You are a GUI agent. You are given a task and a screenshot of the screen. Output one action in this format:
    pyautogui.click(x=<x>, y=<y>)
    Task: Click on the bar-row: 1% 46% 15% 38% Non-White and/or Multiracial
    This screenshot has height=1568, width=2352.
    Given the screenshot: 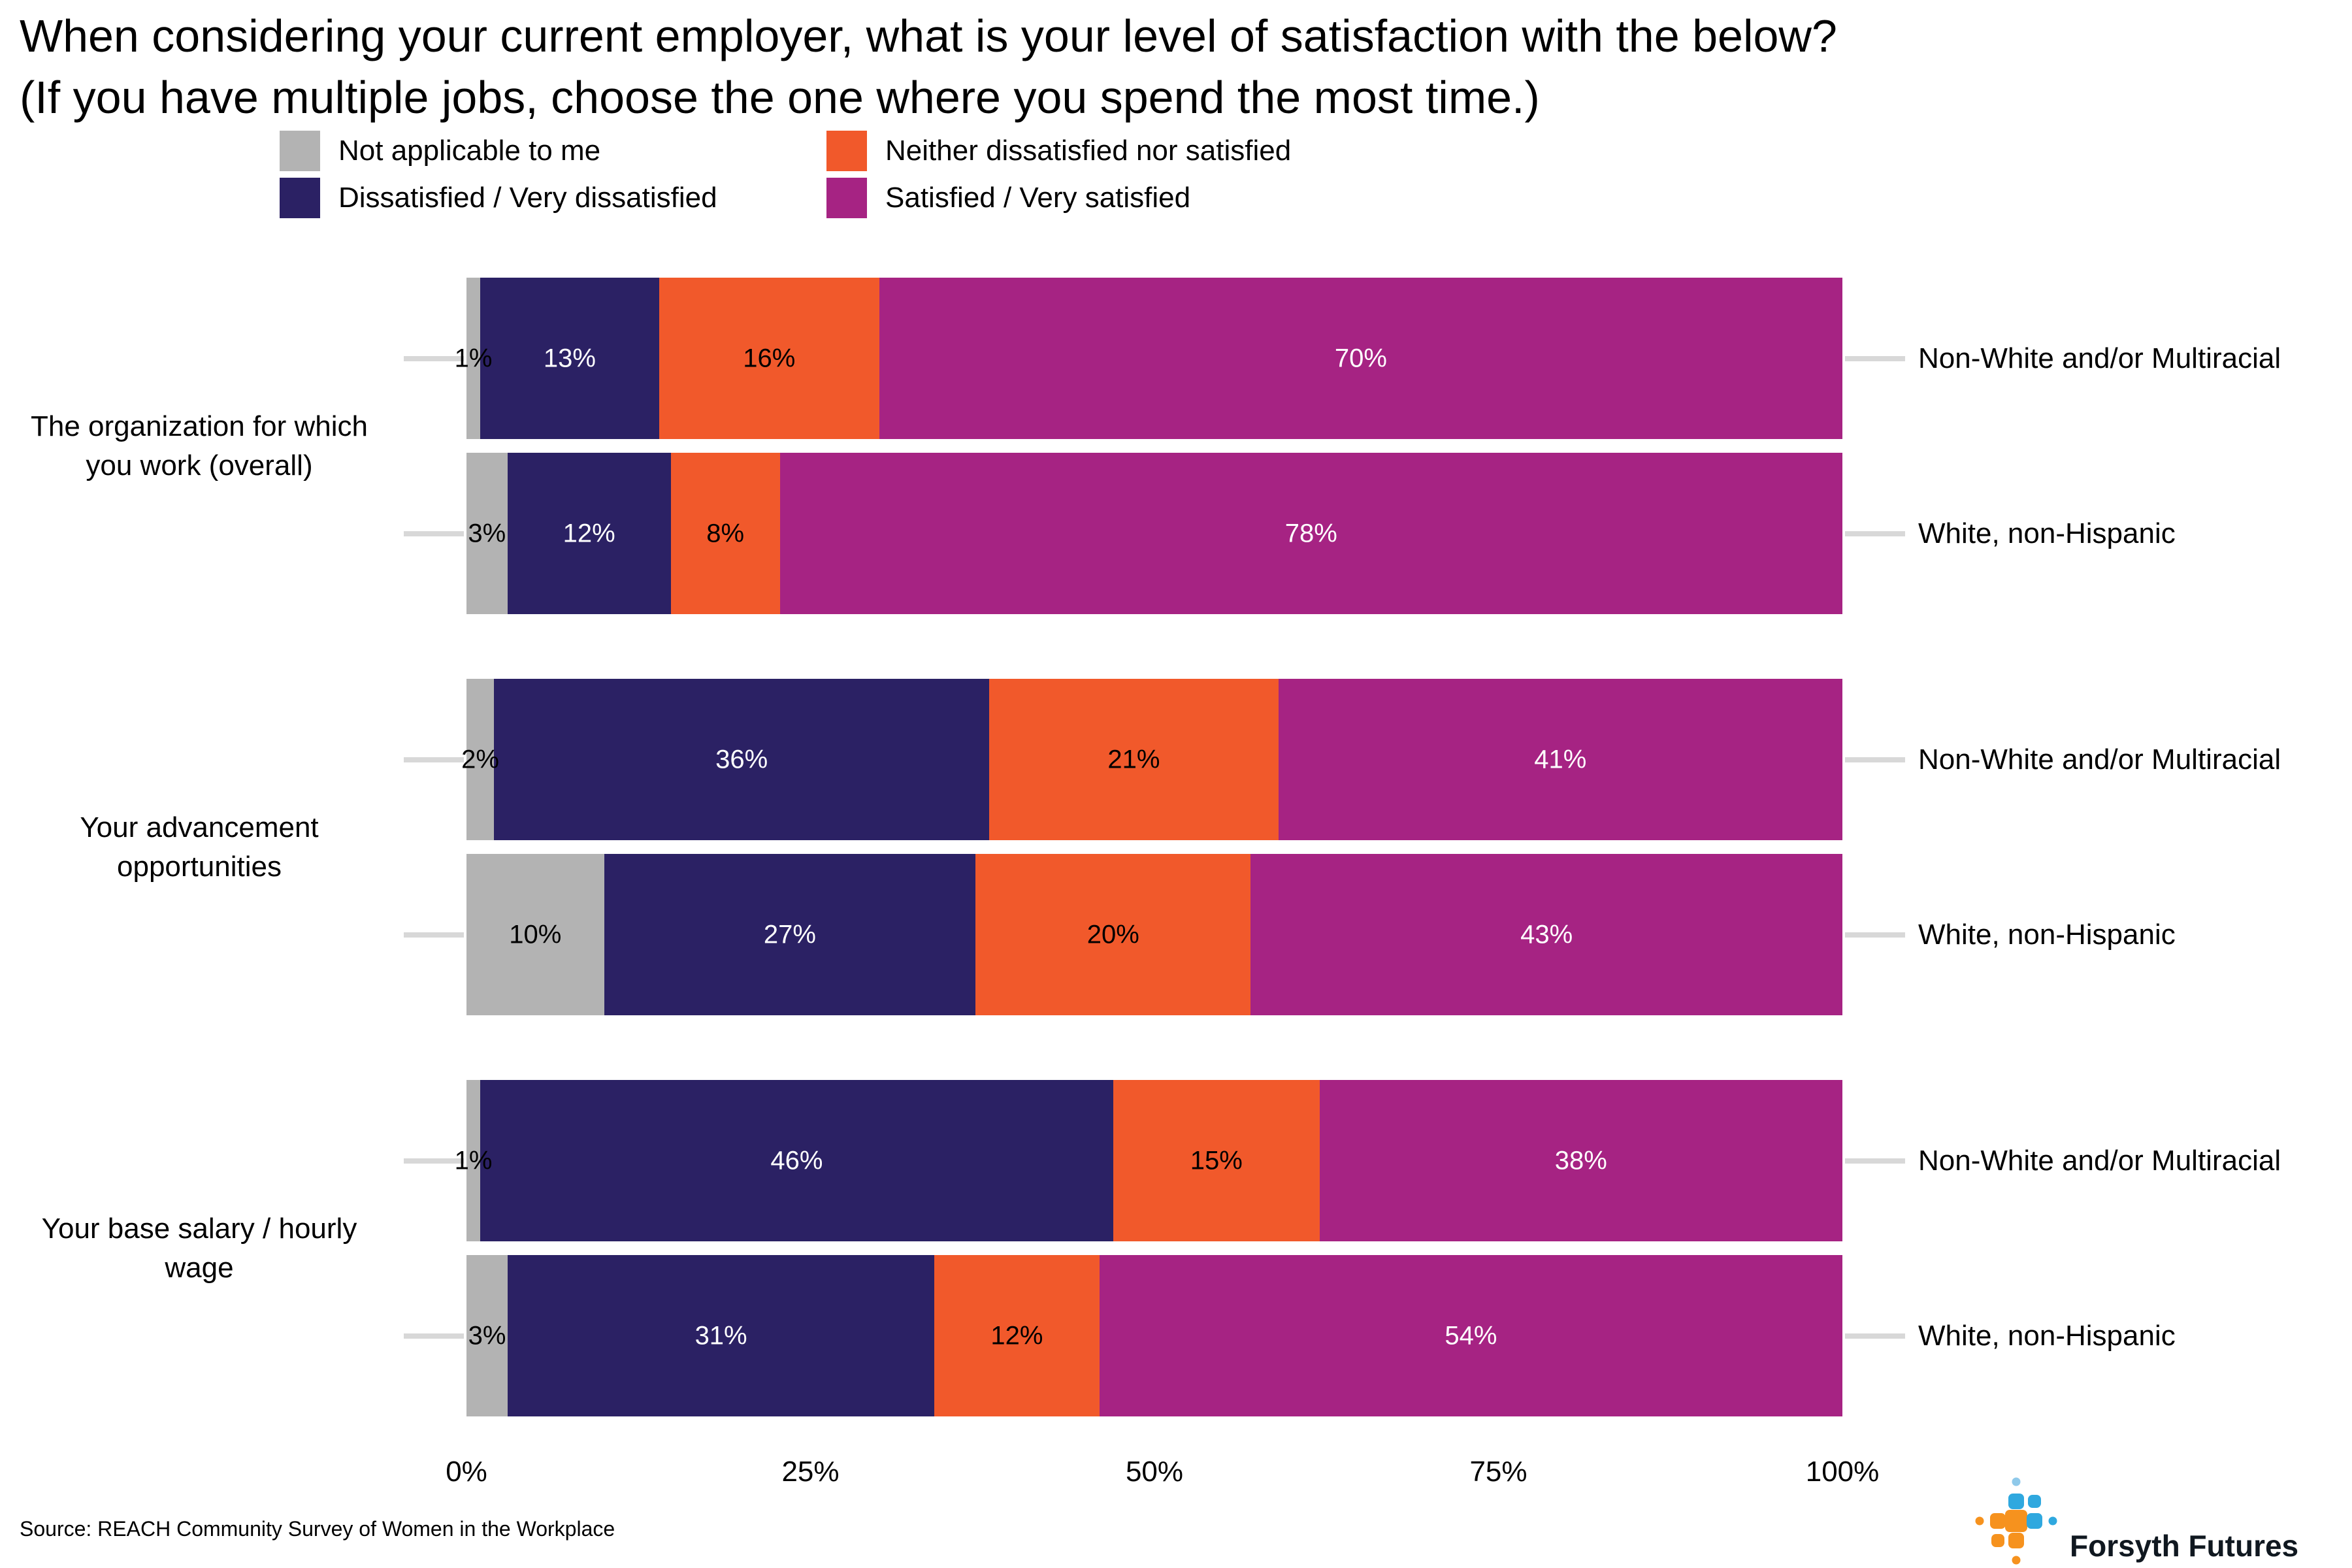 What is the action you would take?
    pyautogui.click(x=1342, y=1160)
    